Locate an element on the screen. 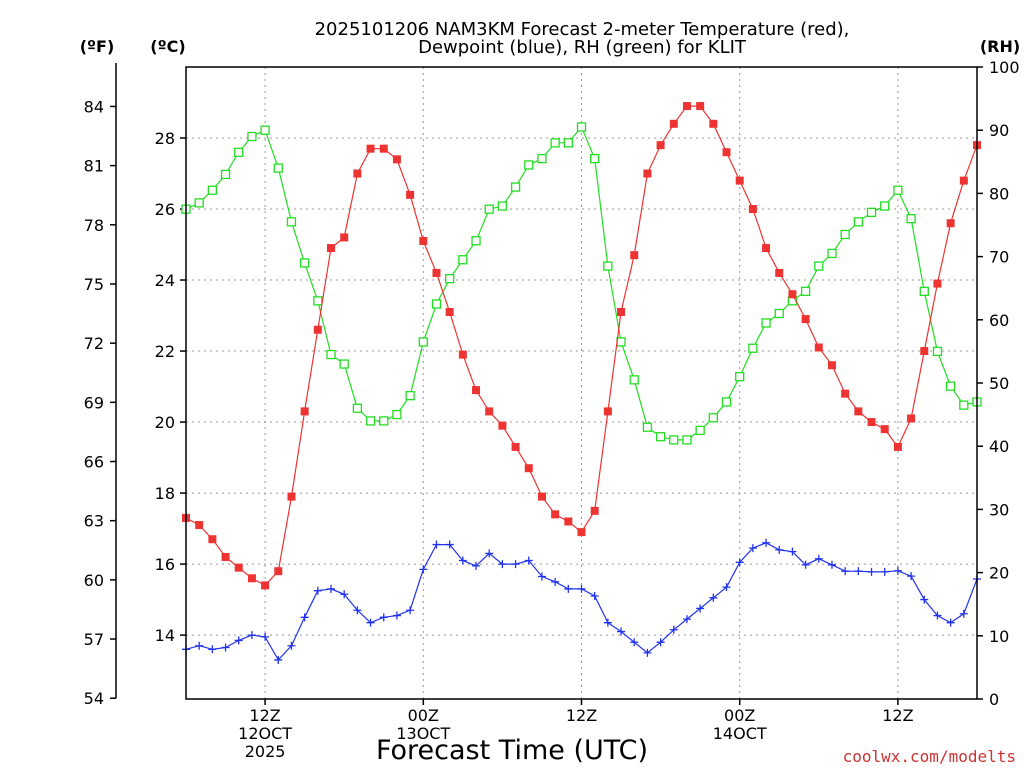 The height and width of the screenshot is (768, 1024). rh-axis: 0 10 20 30 40 50 60 70 80 90 100 is located at coordinates (998, 383).